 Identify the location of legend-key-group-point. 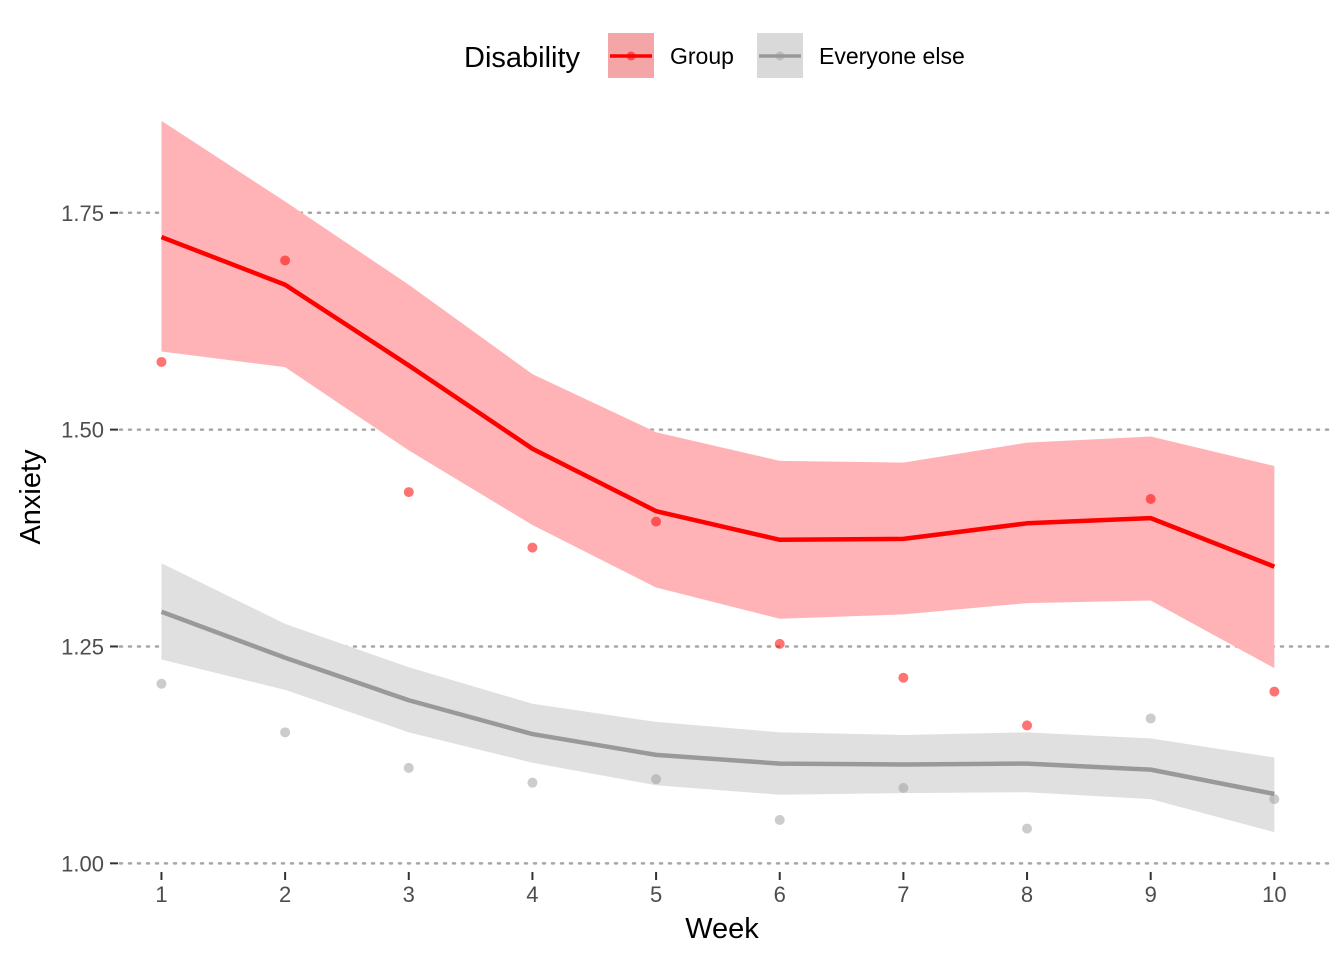
(631, 56).